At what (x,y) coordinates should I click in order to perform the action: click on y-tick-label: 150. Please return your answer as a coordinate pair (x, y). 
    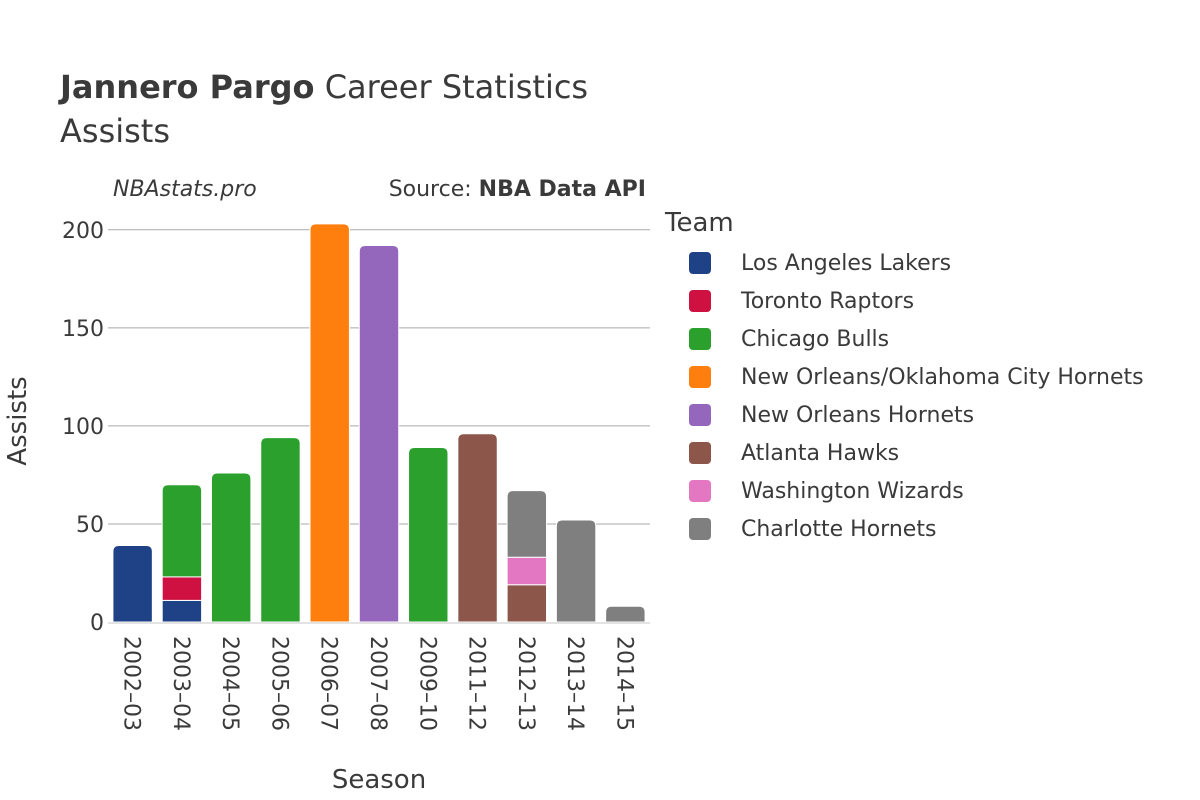
    Looking at the image, I should click on (83, 329).